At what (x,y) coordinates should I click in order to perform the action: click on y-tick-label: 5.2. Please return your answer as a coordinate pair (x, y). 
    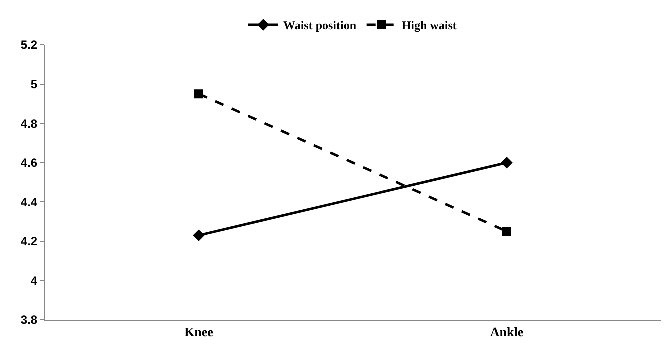
    Looking at the image, I should click on (29, 45).